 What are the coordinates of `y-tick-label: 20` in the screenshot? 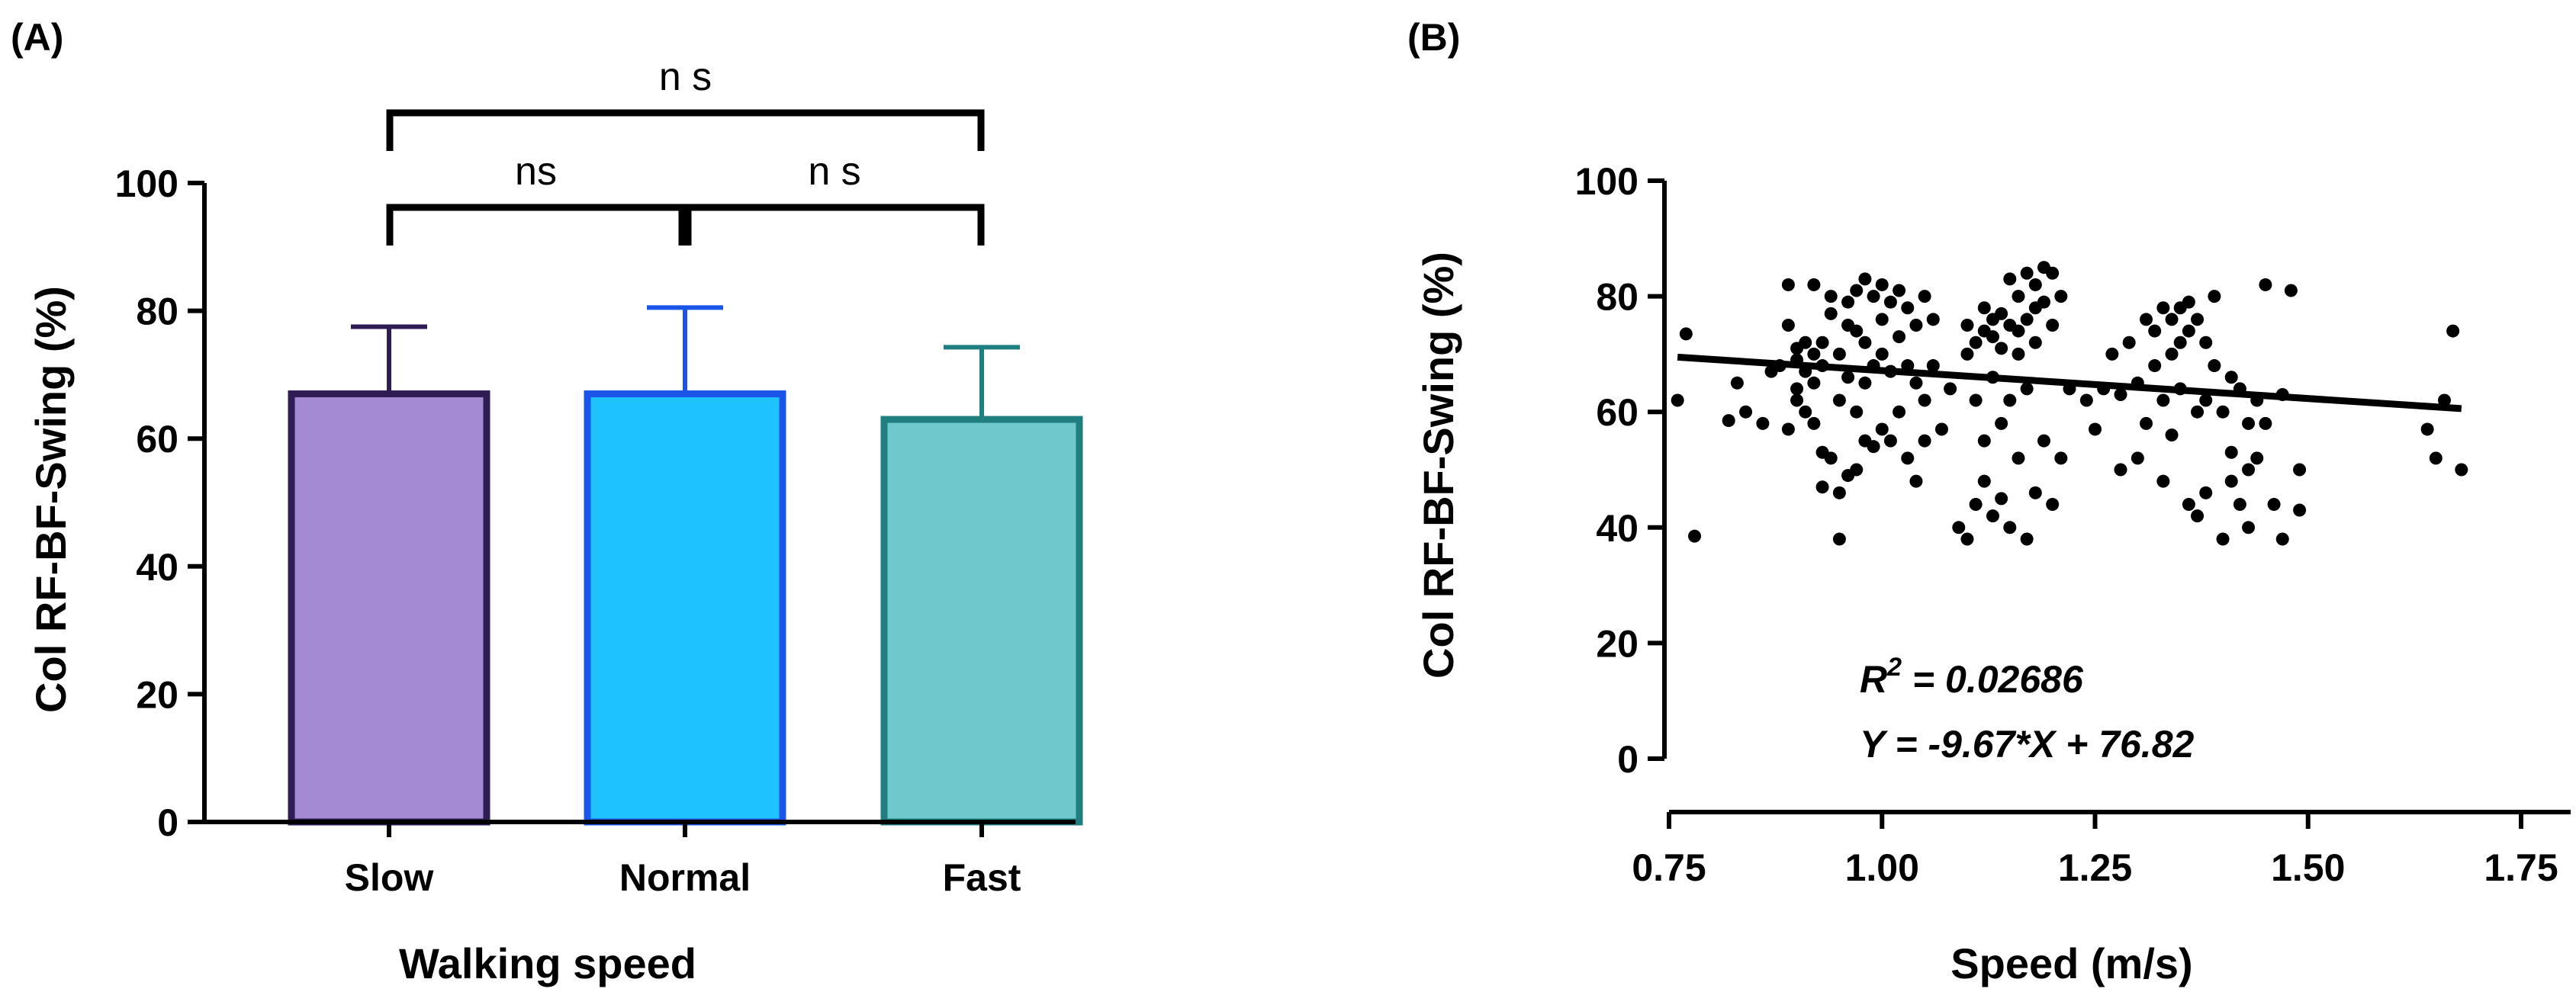 It's located at (1617, 643).